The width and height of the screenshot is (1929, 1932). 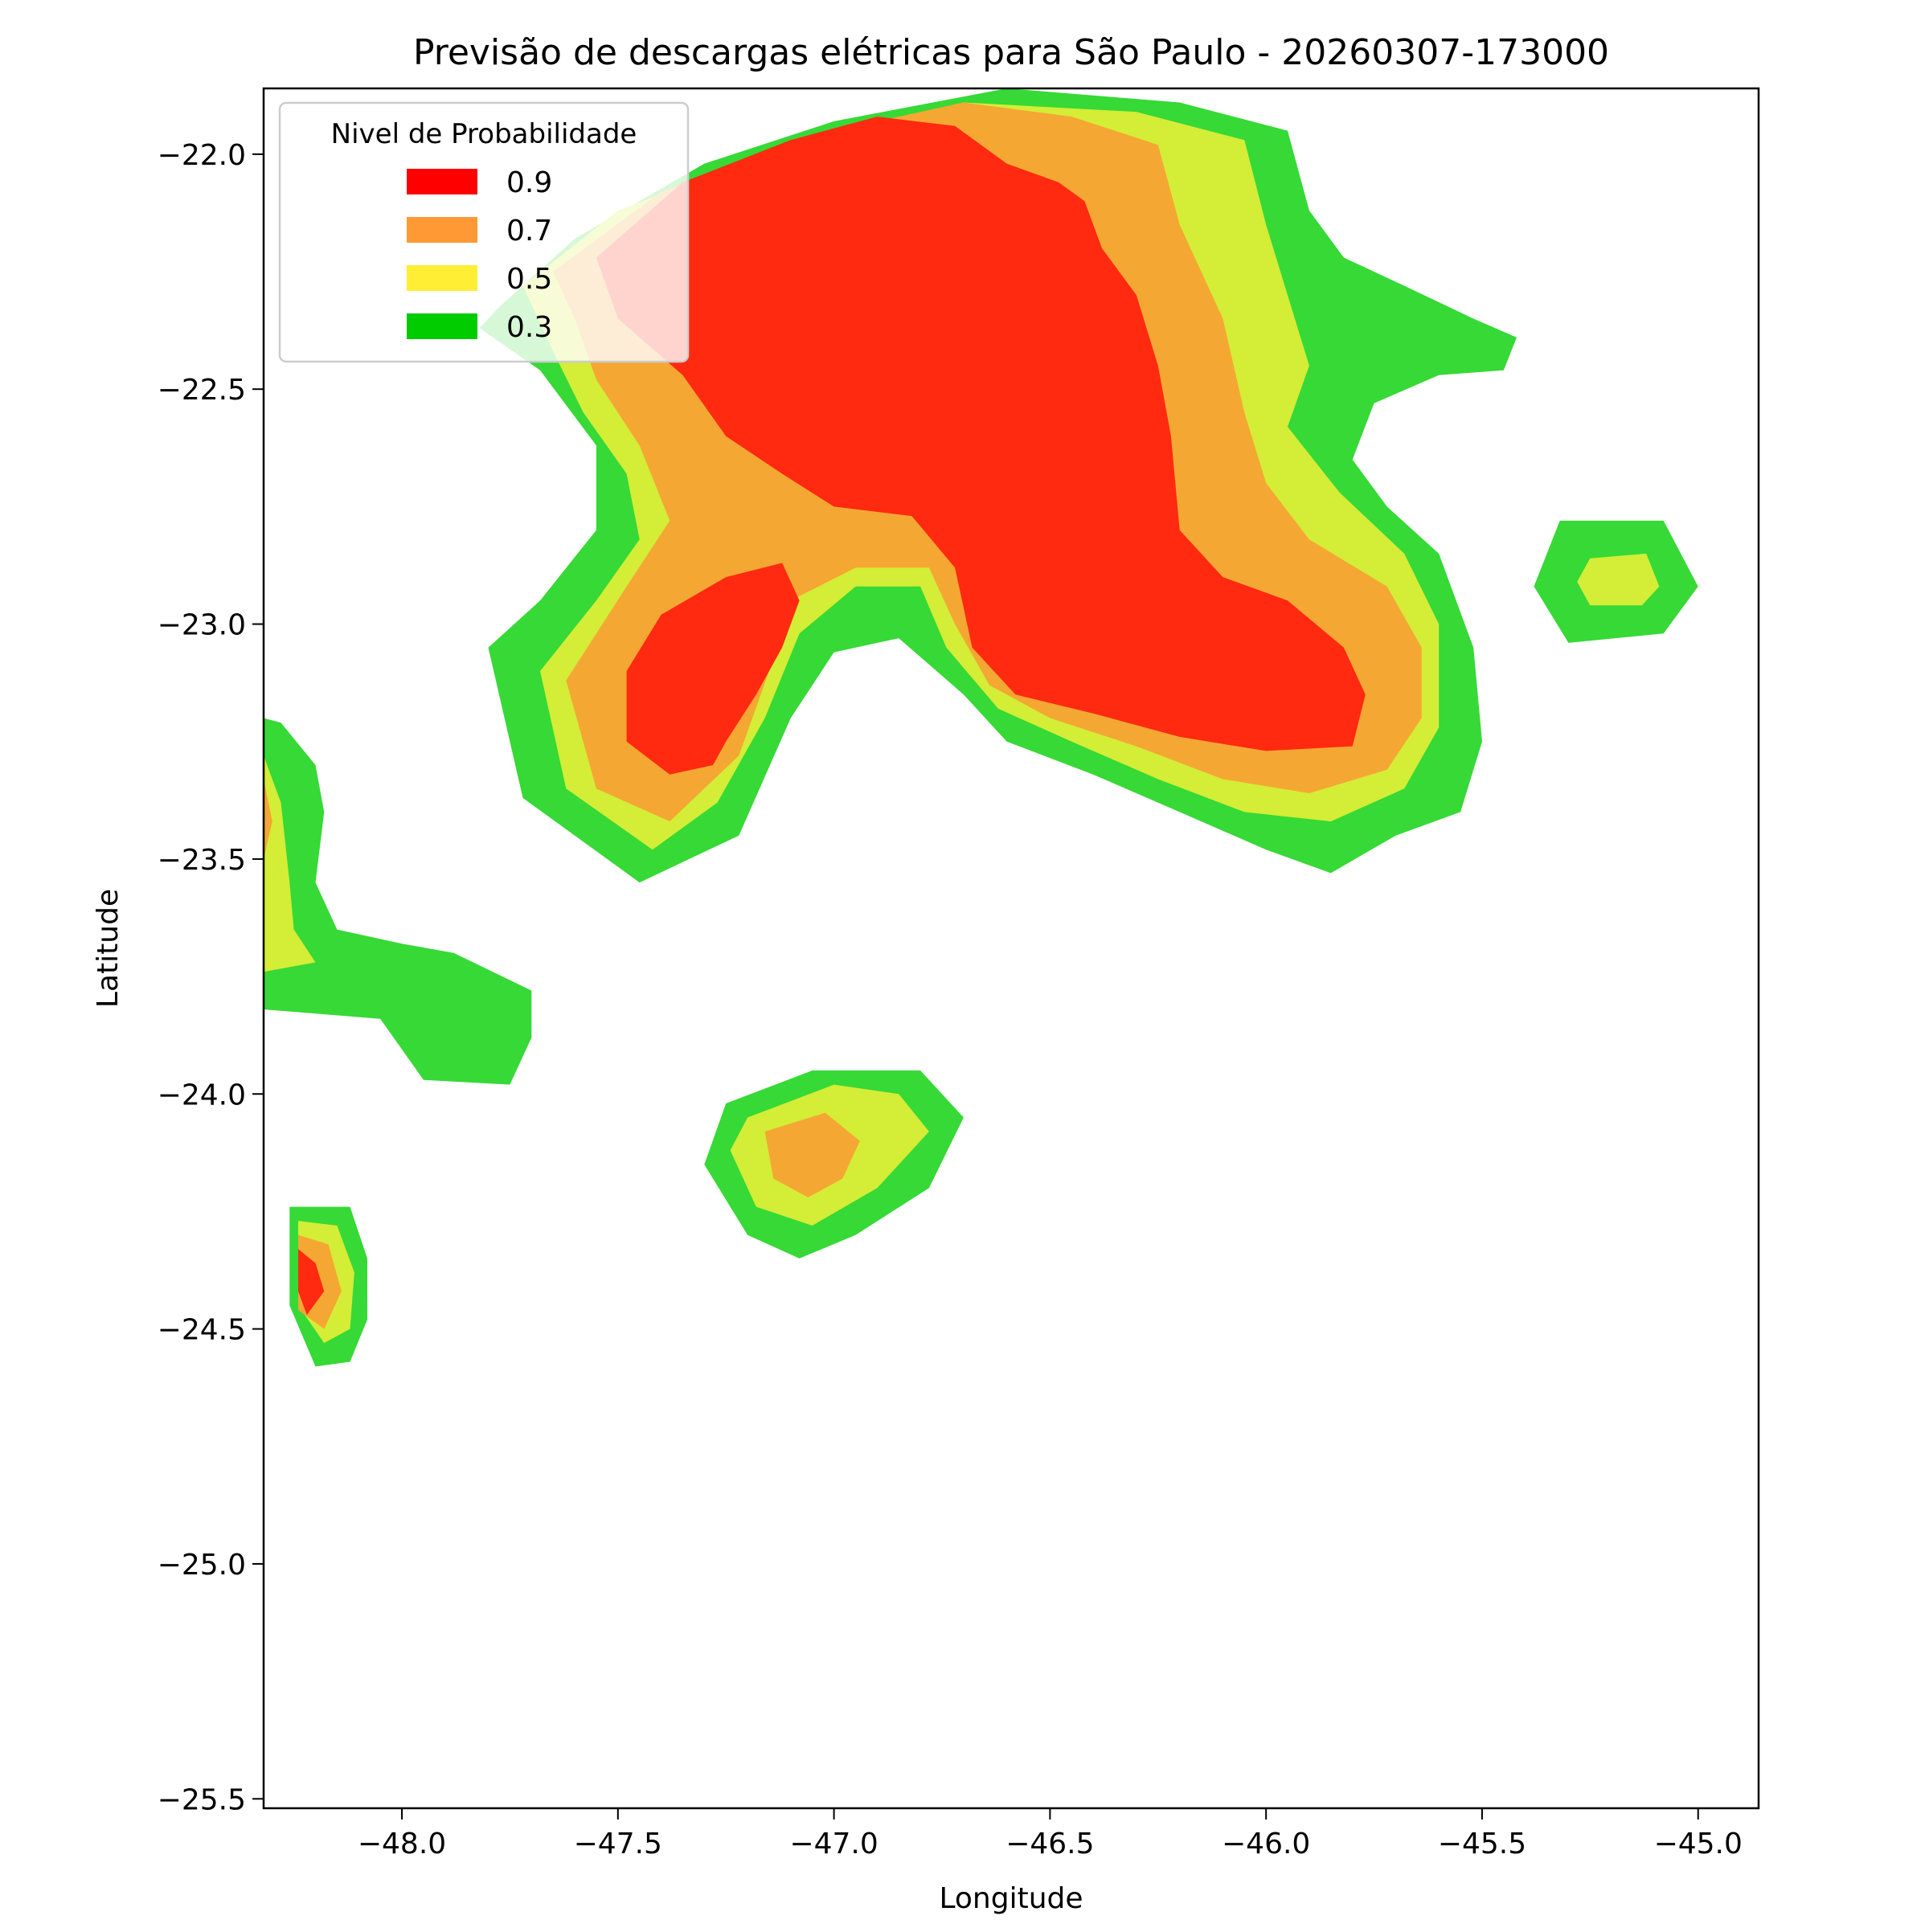 I want to click on legend: Nivel de Probabilidade 0.9 0.7 0.5 0.3, so click(x=484, y=232).